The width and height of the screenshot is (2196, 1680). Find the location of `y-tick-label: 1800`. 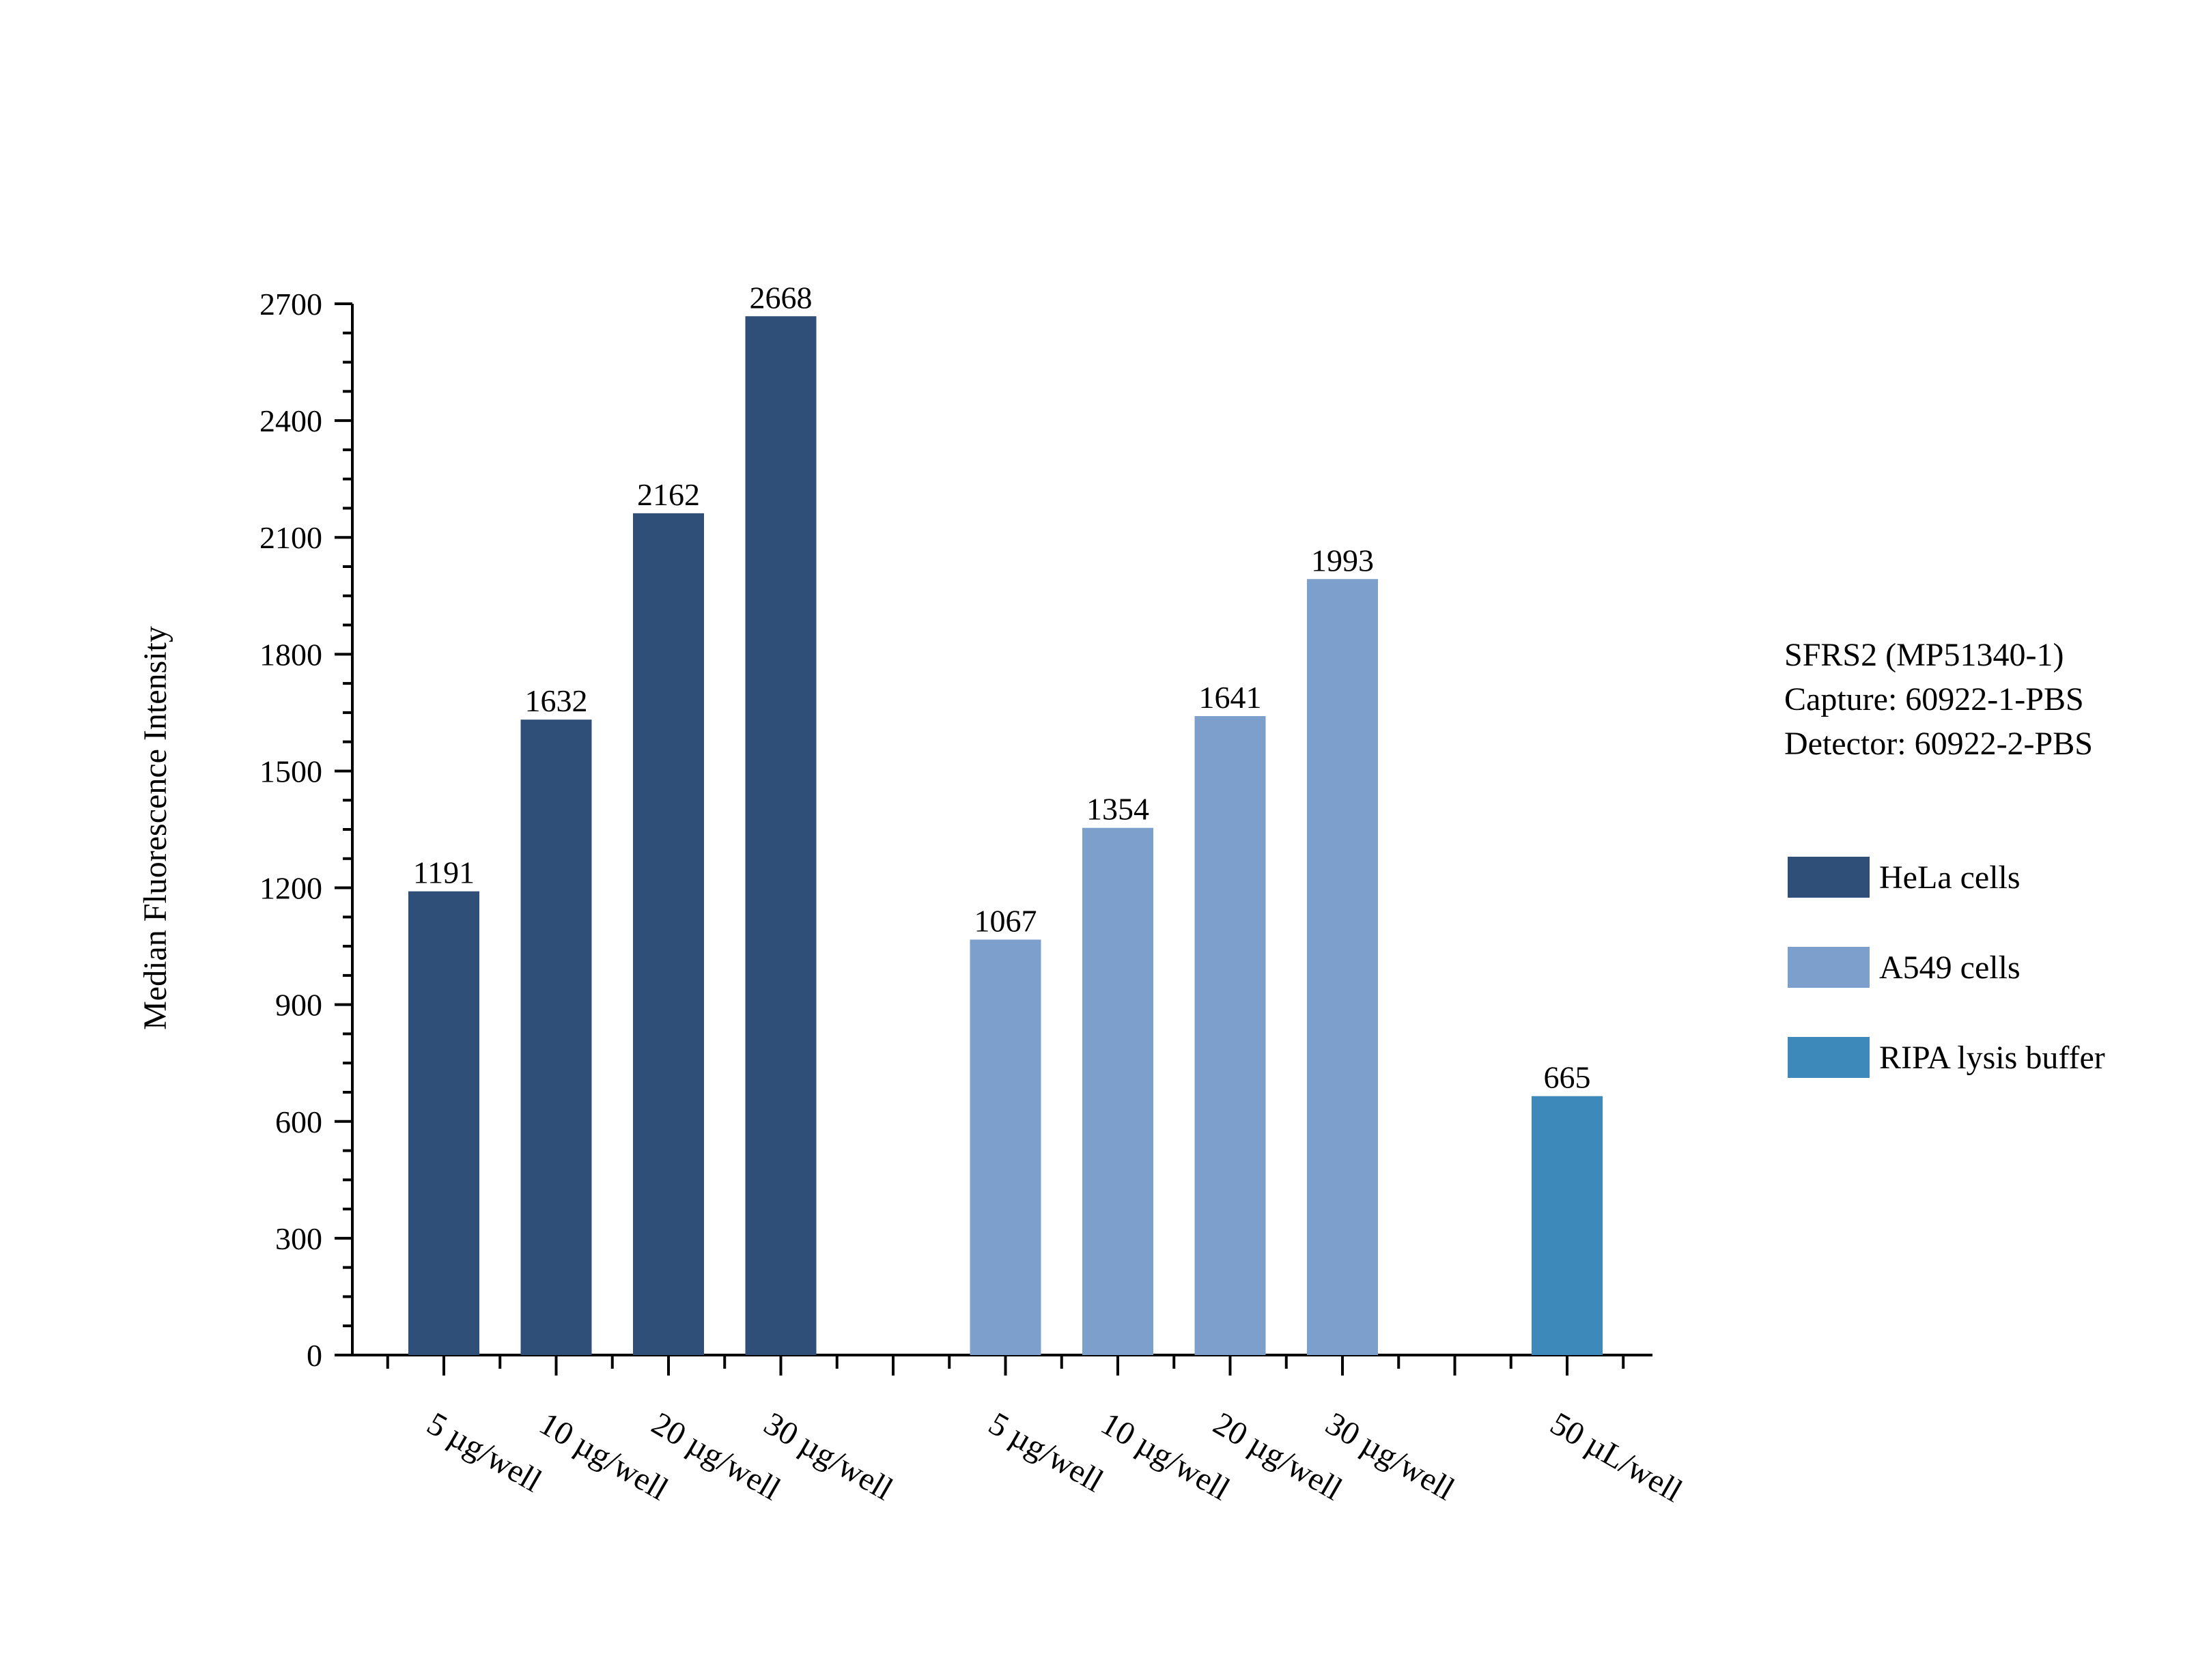

y-tick-label: 1800 is located at coordinates (290, 654).